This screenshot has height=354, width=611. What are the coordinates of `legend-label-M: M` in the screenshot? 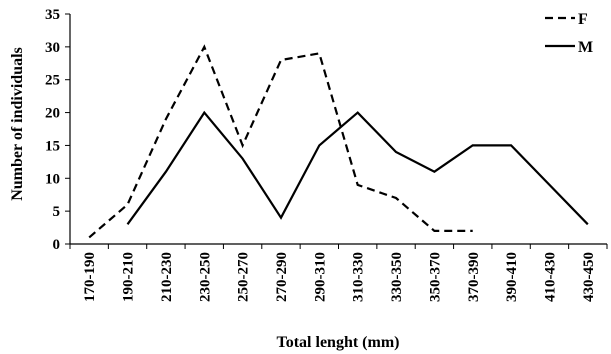 It's located at (585, 47).